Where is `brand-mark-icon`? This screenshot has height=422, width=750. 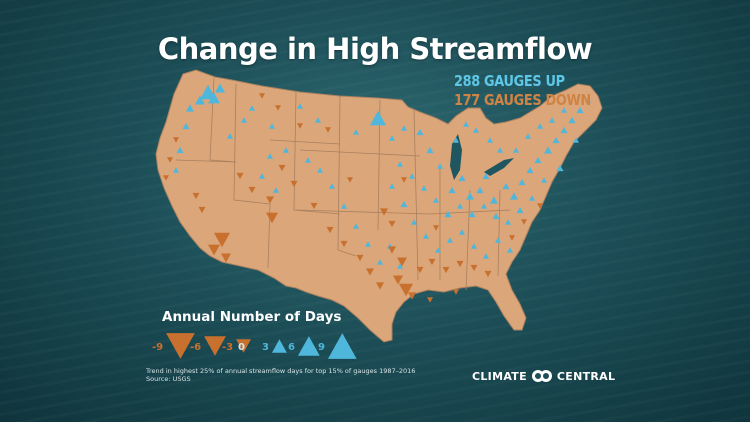 brand-mark-icon is located at coordinates (541, 376).